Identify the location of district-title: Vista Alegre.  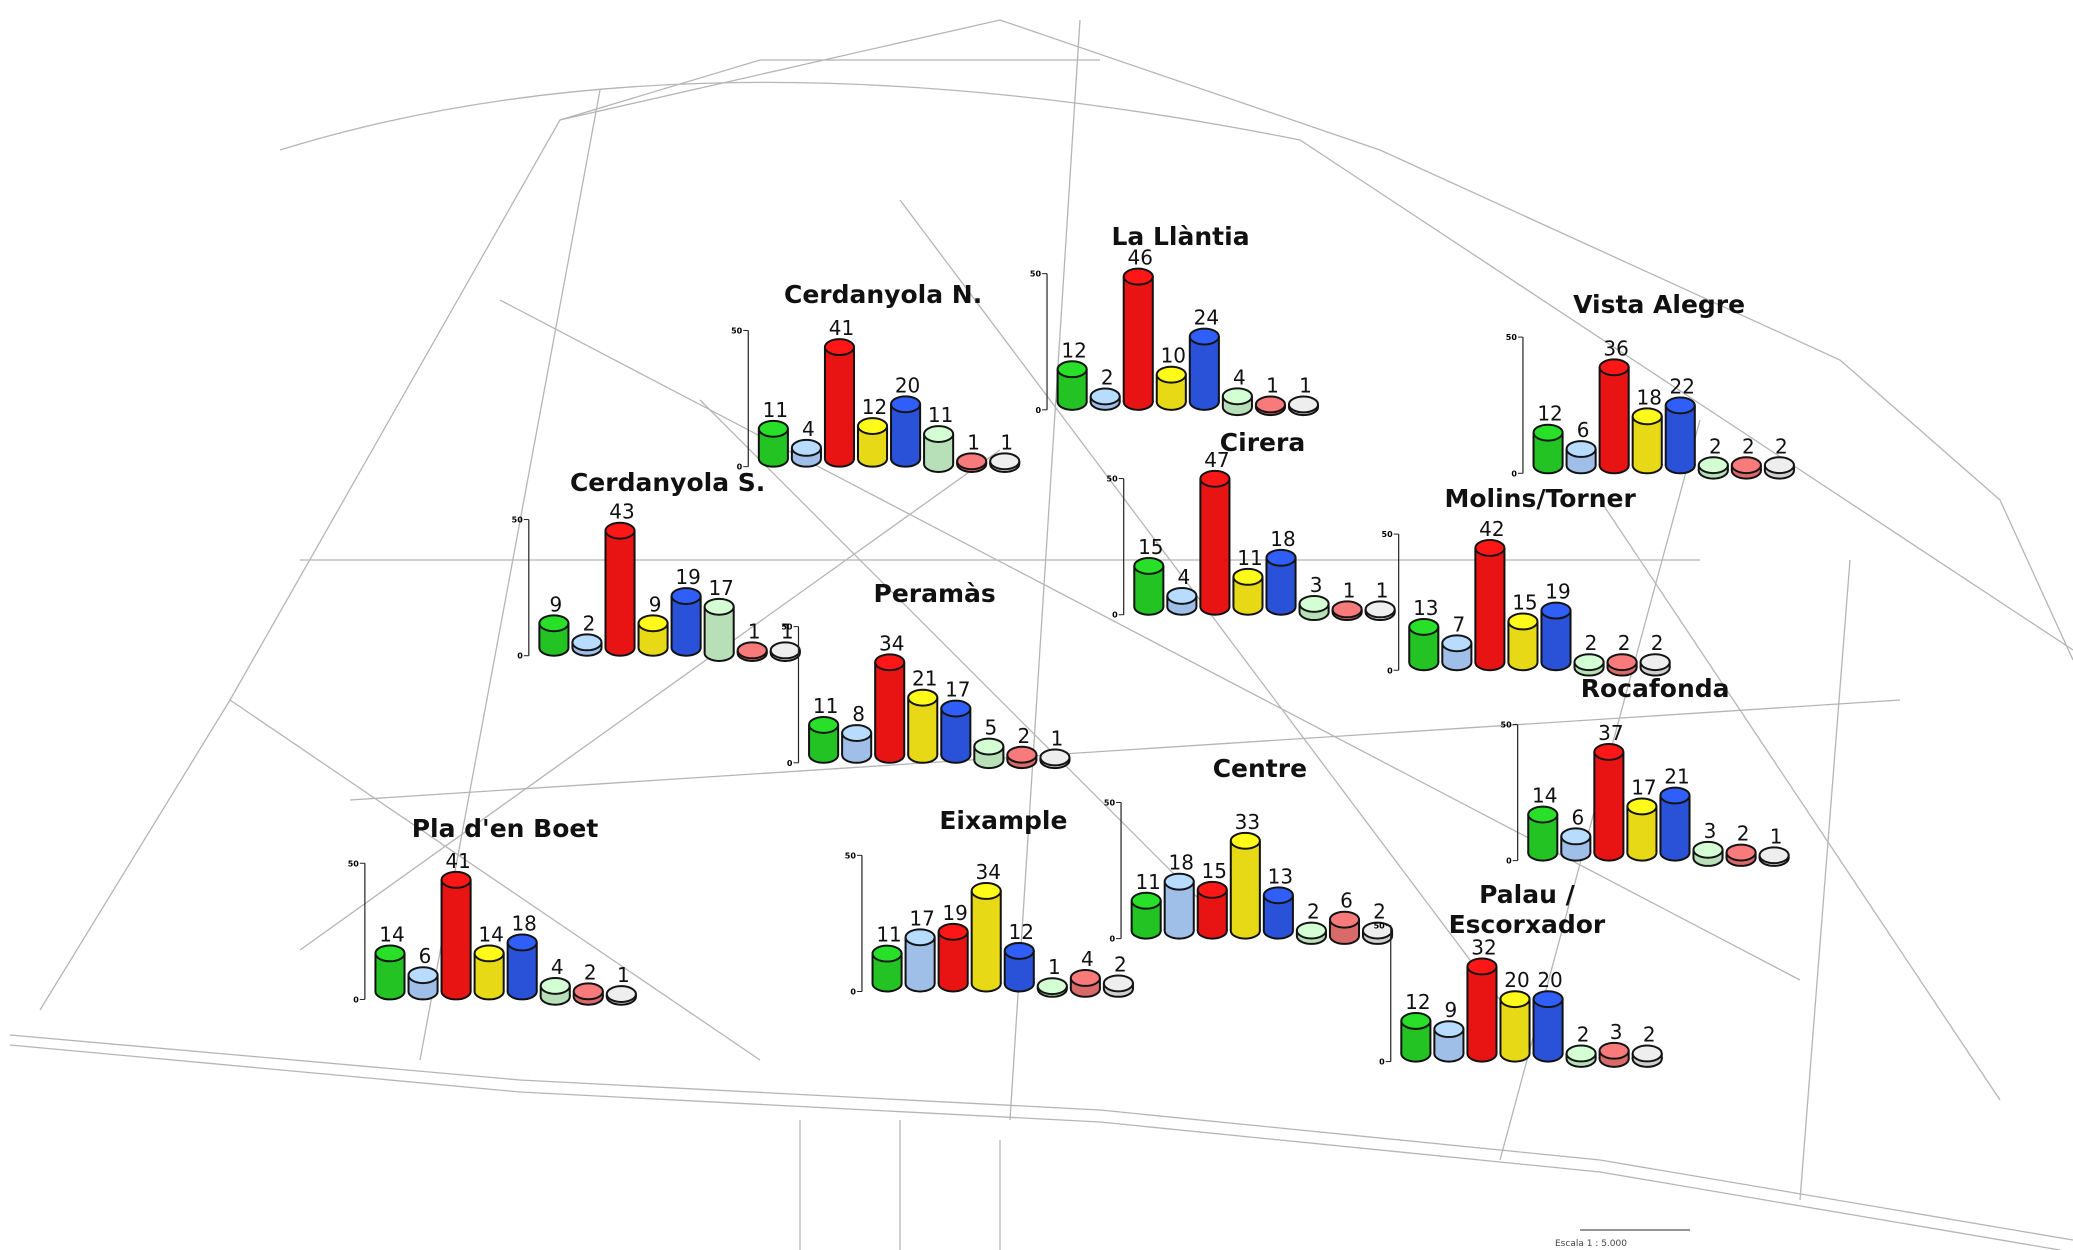
(1659, 304).